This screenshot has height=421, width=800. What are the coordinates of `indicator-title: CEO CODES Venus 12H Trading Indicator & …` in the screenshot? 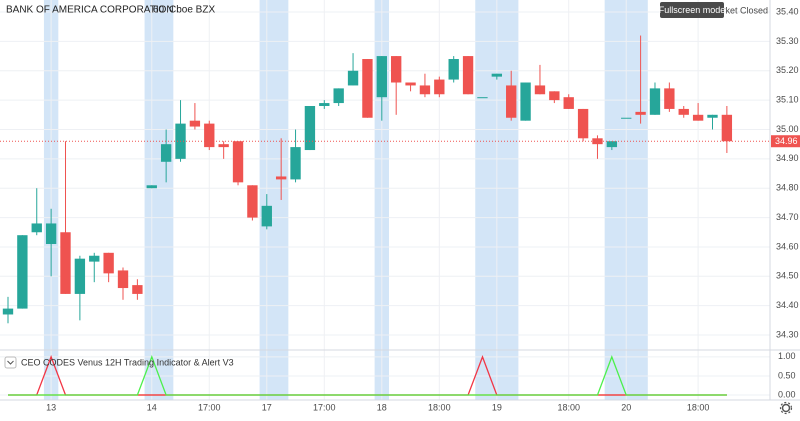 It's located at (127, 362).